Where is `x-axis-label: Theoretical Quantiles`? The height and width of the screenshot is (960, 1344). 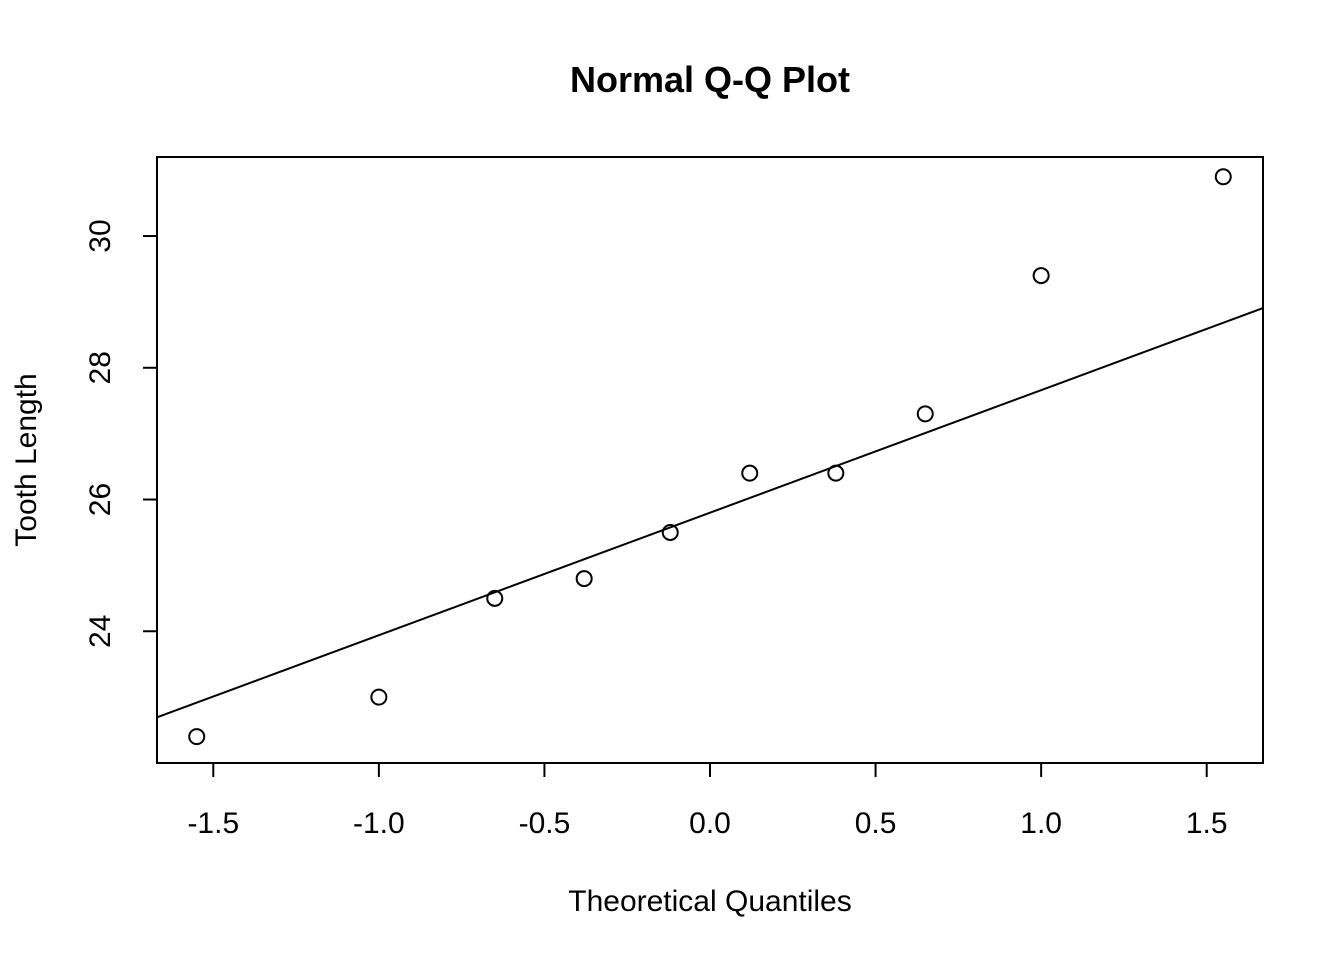
x-axis-label: Theoretical Quantiles is located at coordinates (709, 901).